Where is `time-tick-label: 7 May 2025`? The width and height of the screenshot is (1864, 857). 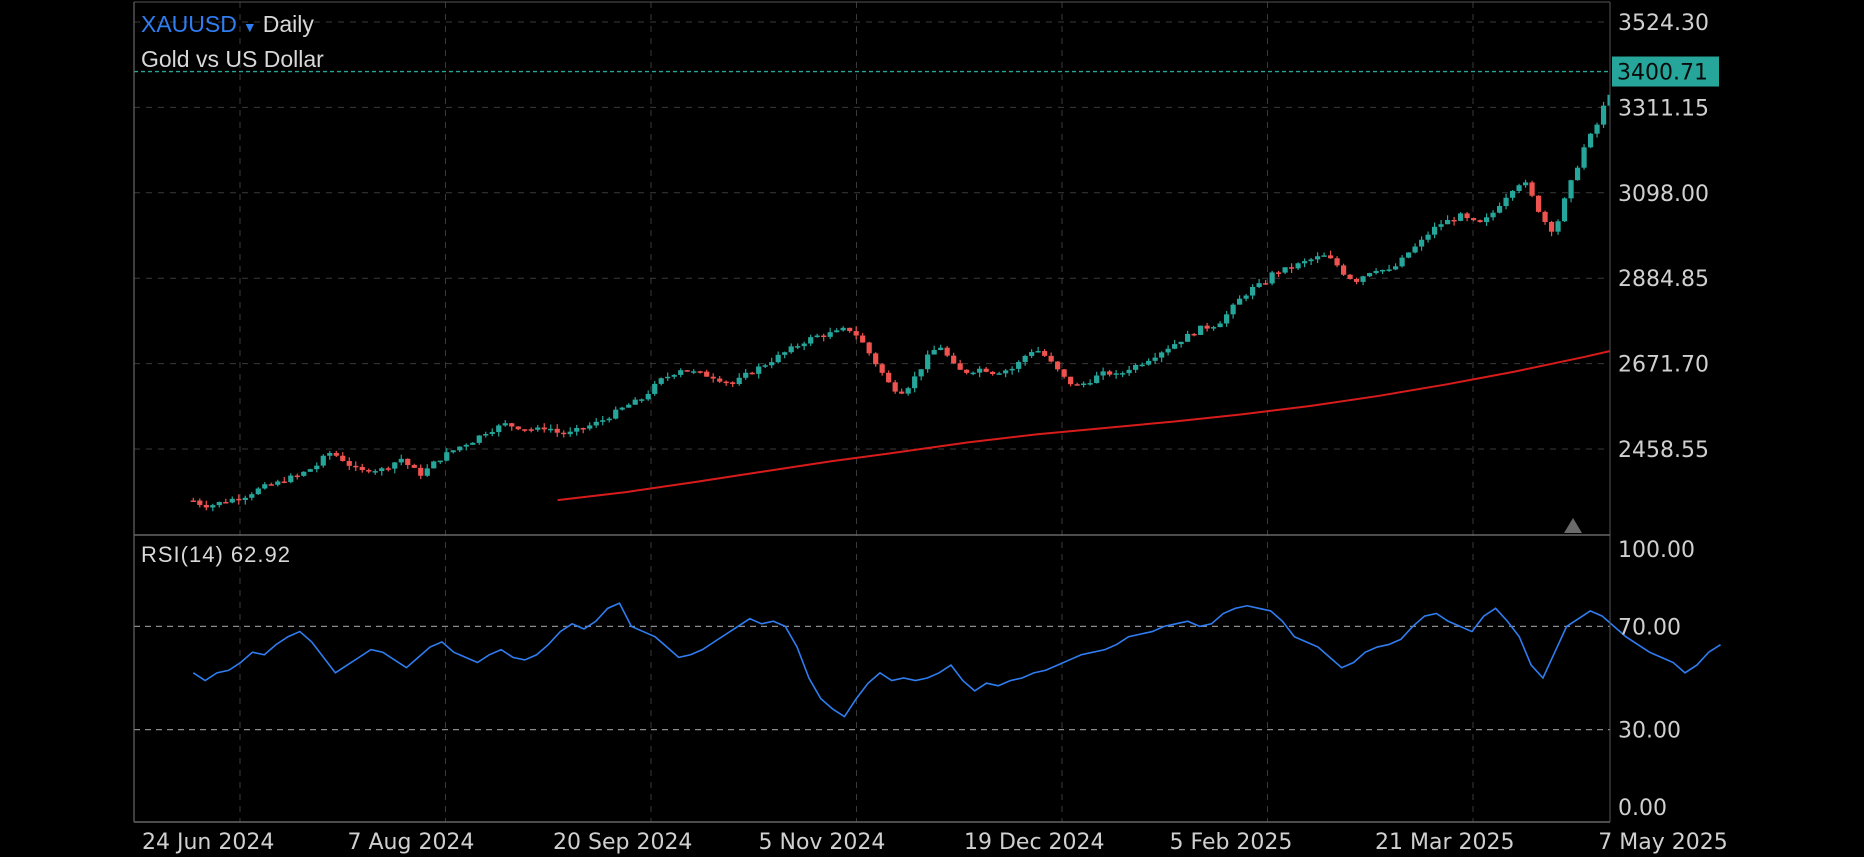
time-tick-label: 7 May 2025 is located at coordinates (1662, 842).